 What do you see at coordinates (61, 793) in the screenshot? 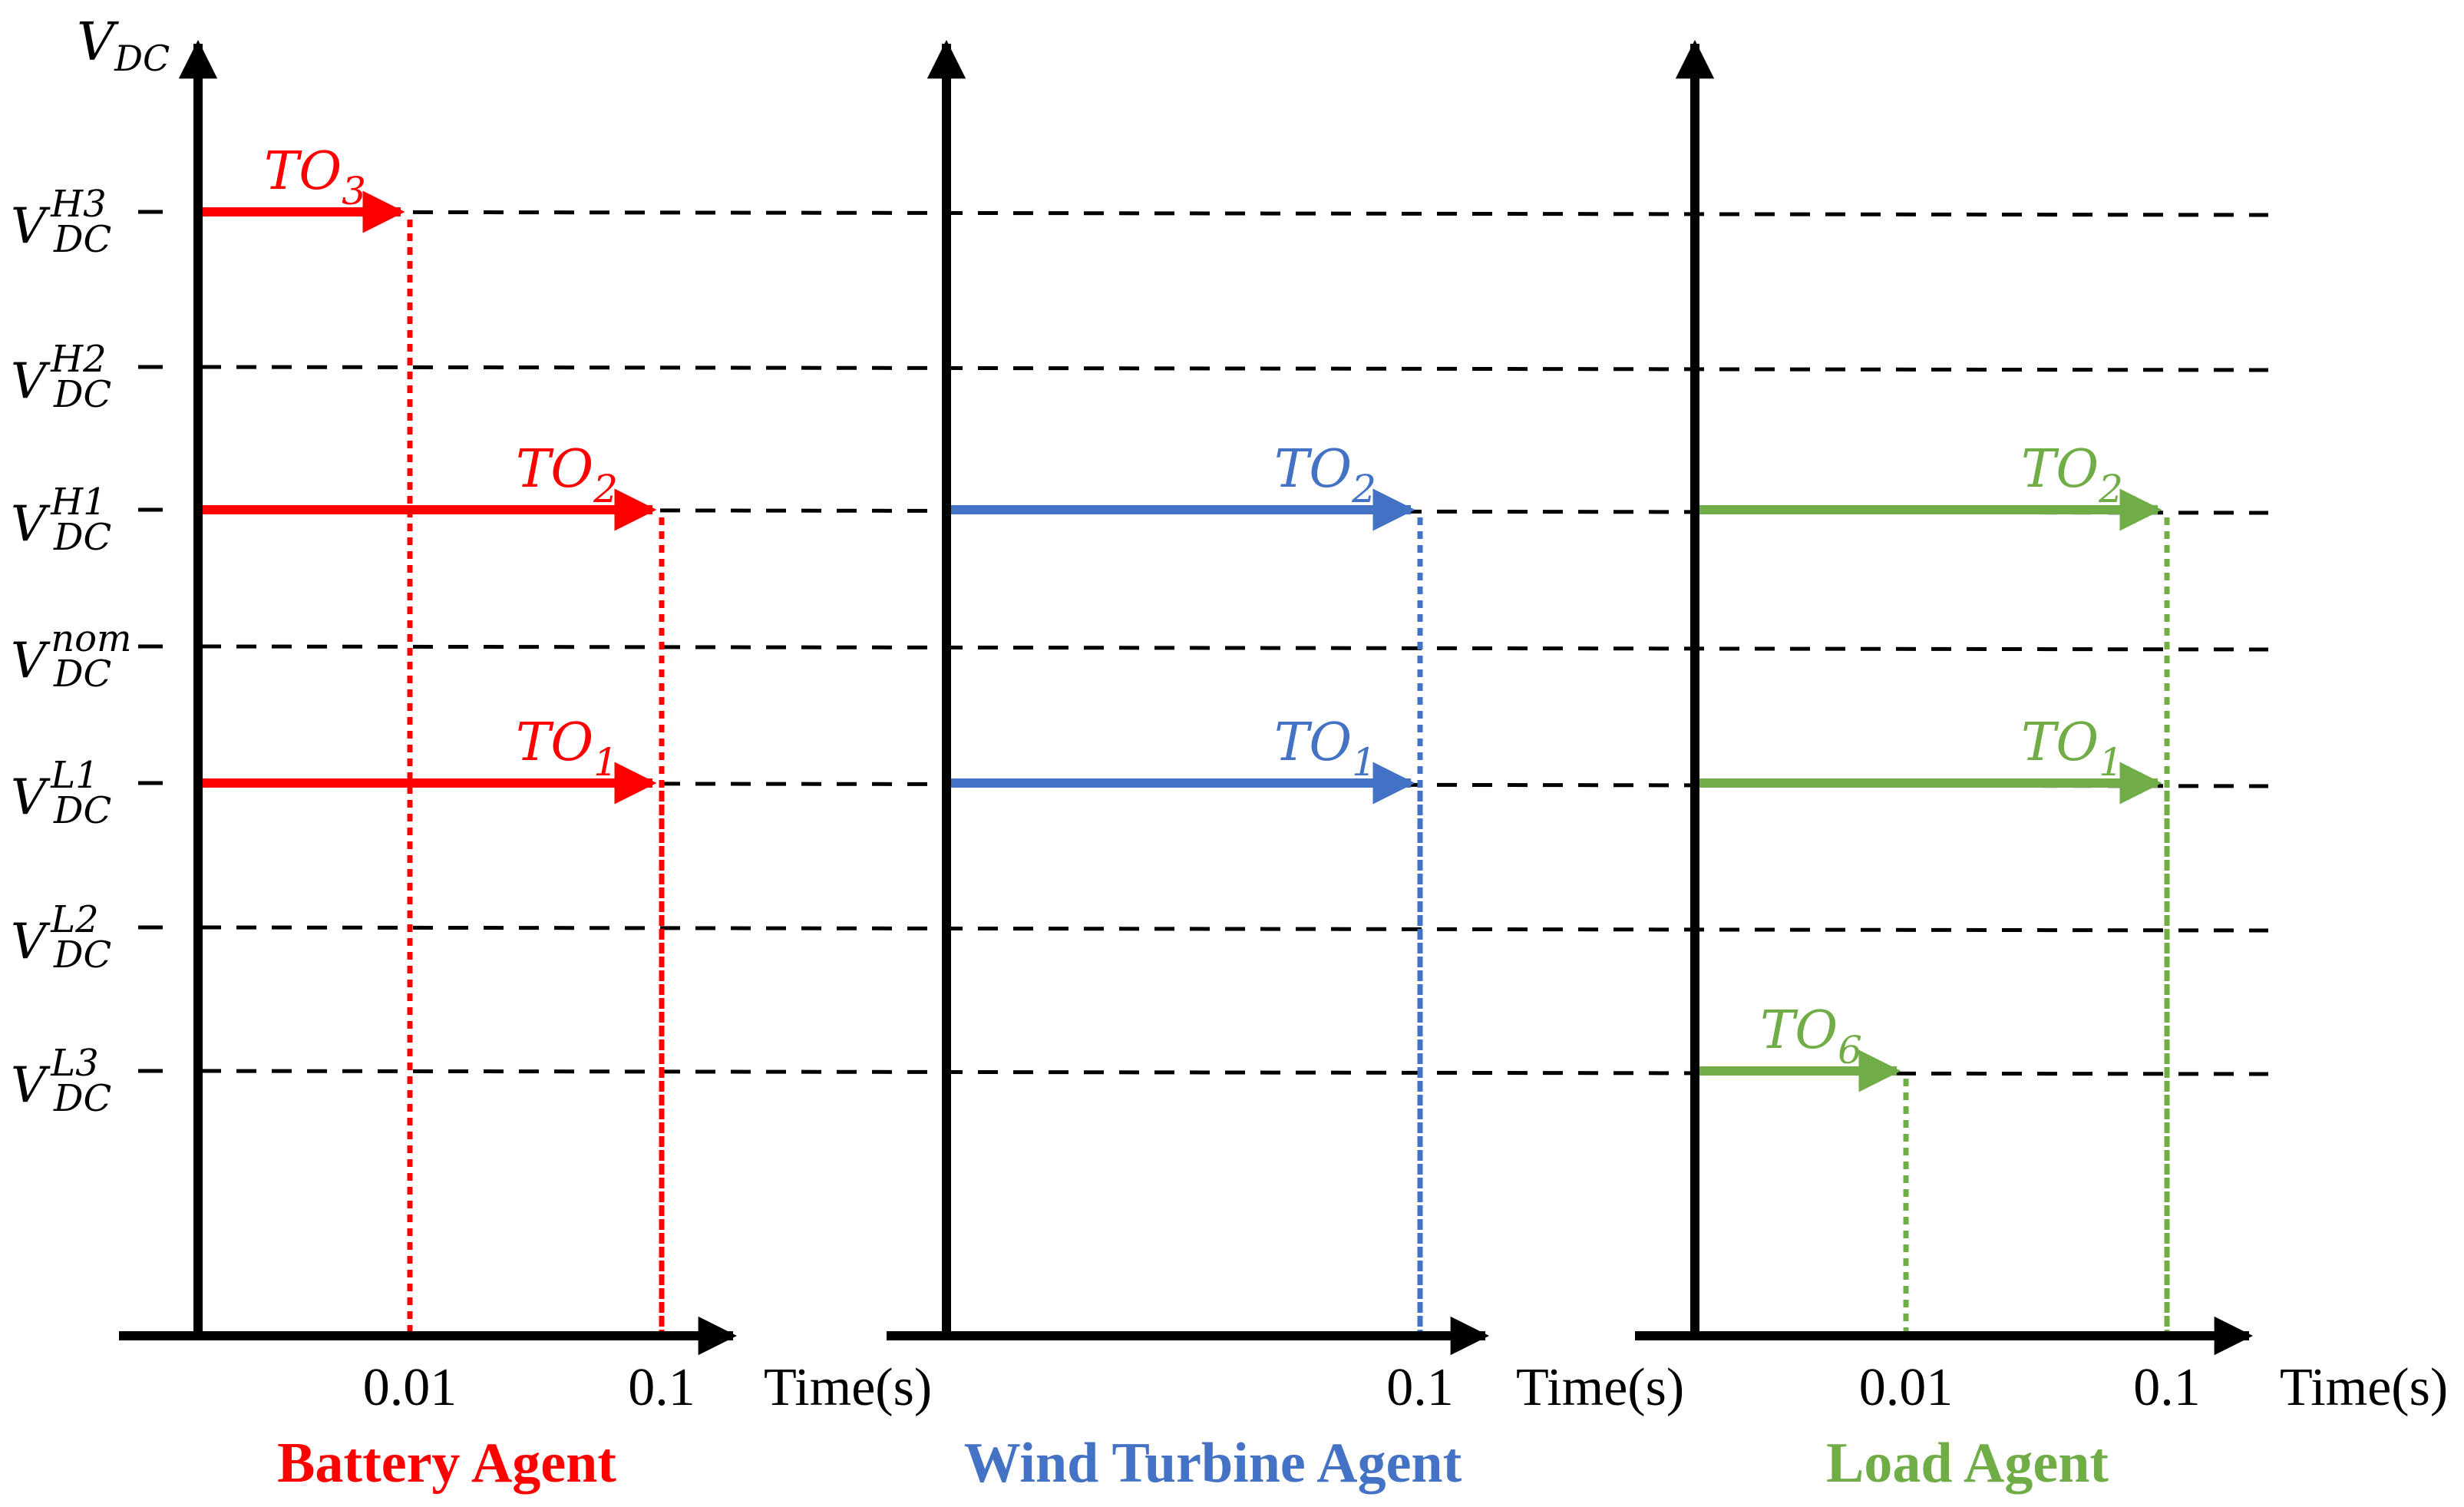
I see `level-label-L1: V L1 DC` at bounding box center [61, 793].